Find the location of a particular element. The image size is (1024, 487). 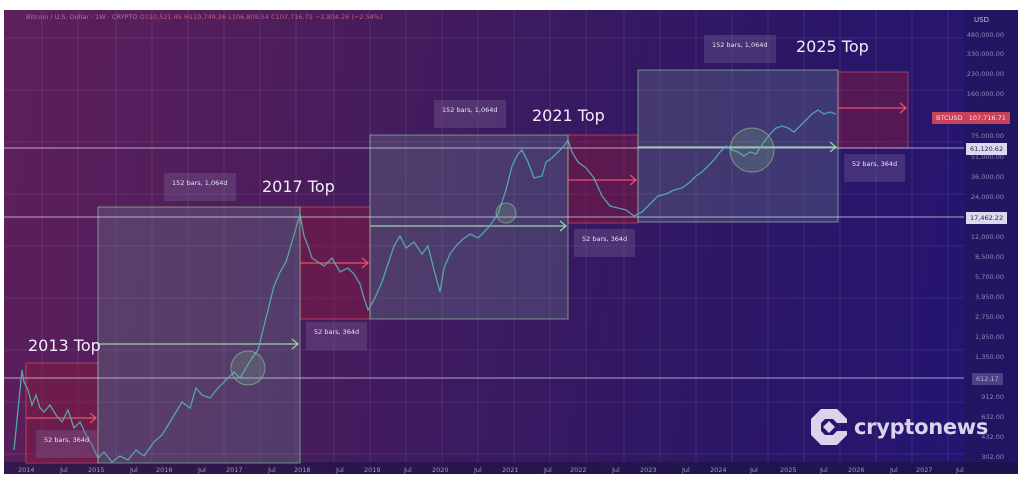

x-tick: 2020 is located at coordinates (440, 470).